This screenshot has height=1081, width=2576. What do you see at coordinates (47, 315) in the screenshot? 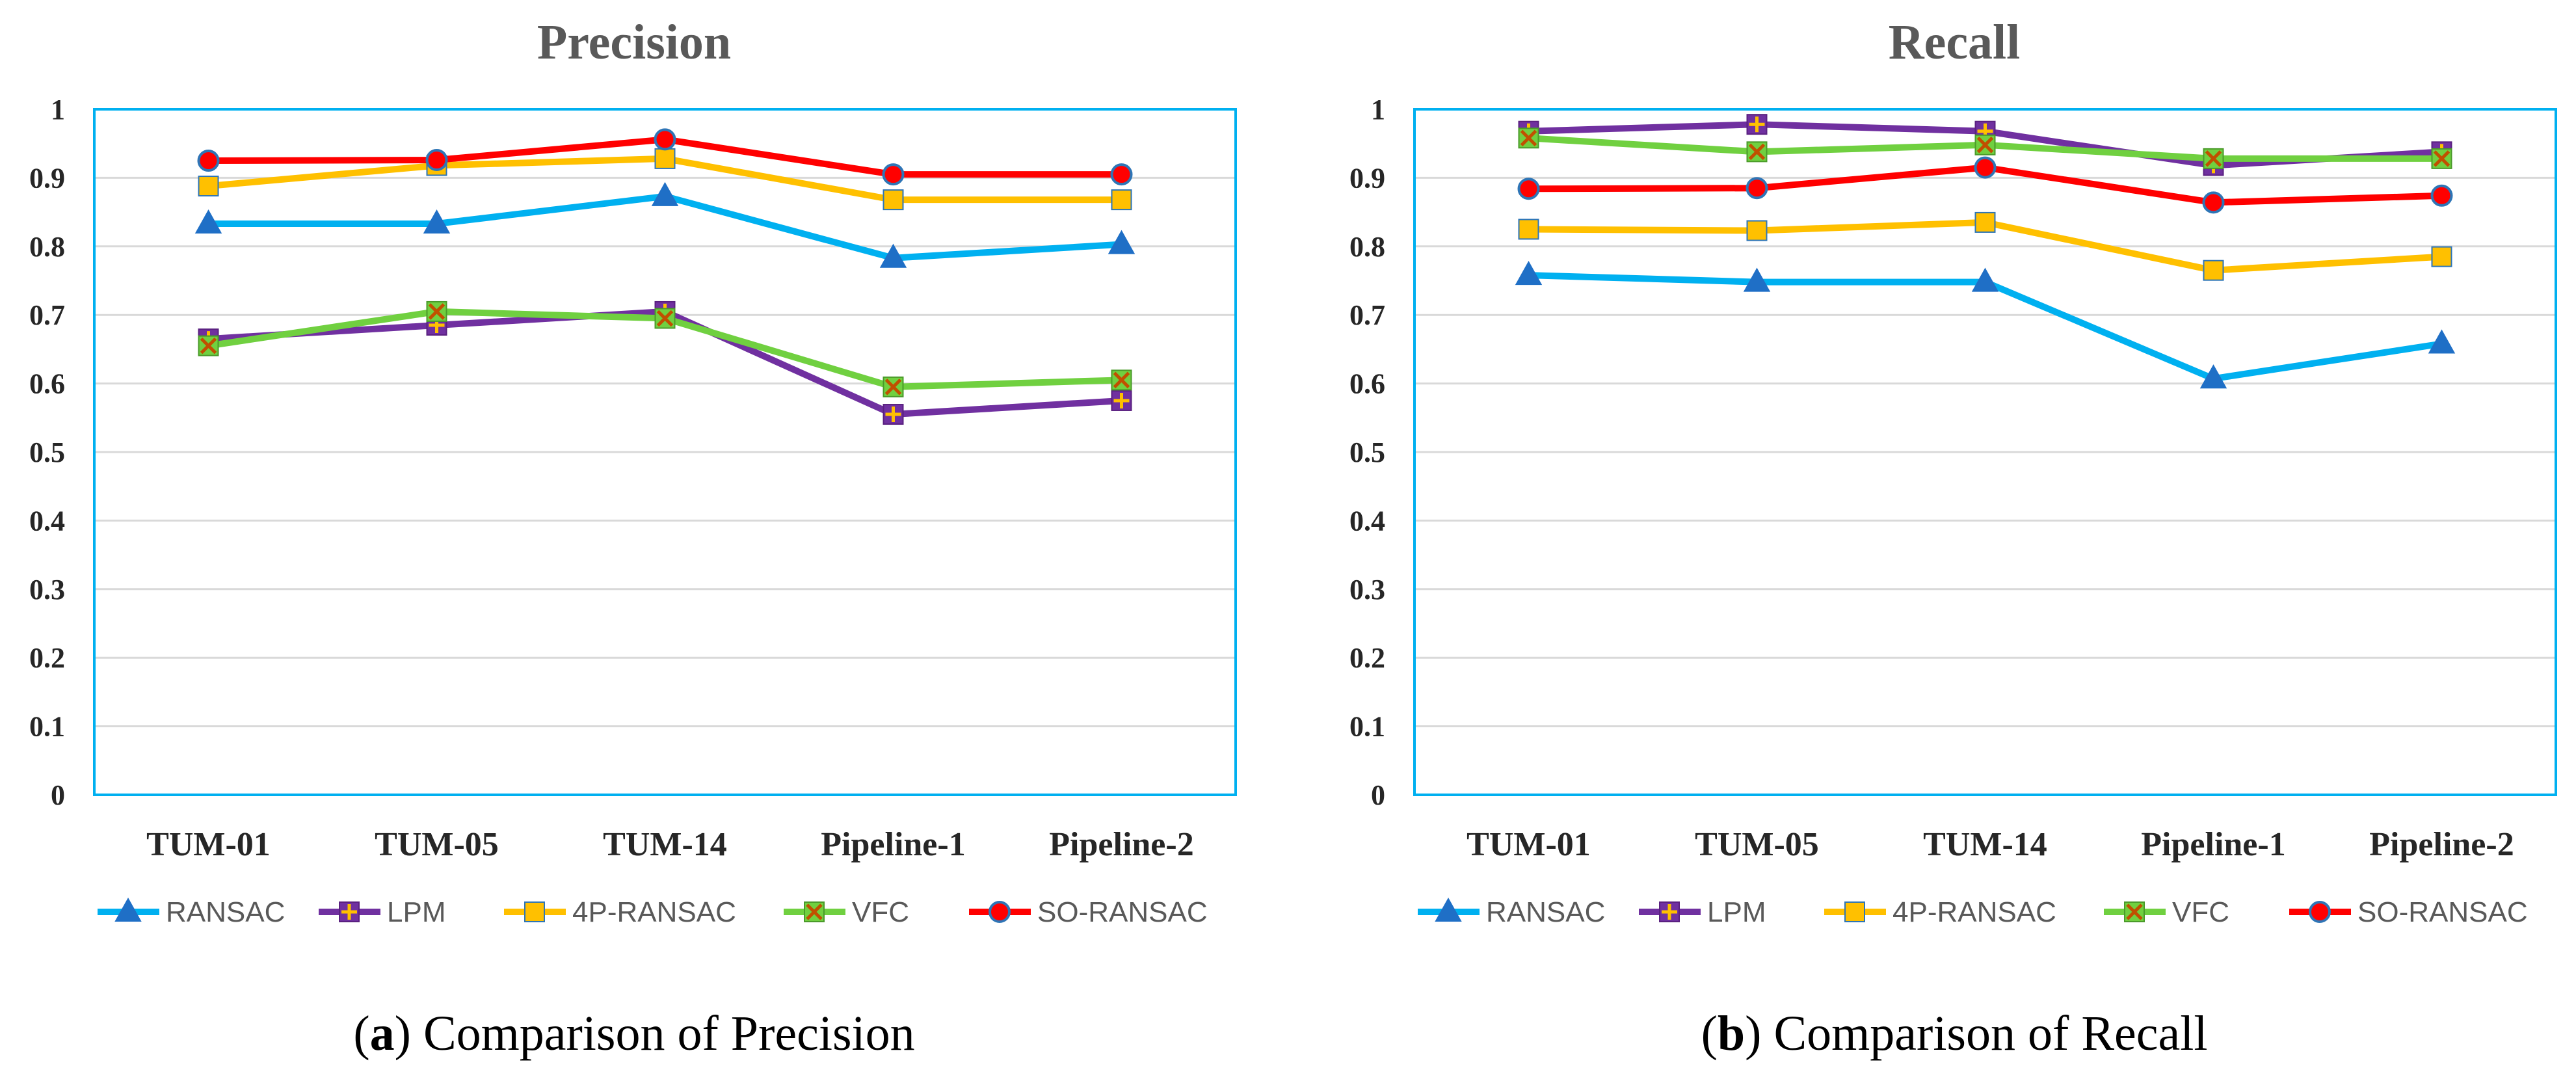
I see `y-tick-label: 0.7` at bounding box center [47, 315].